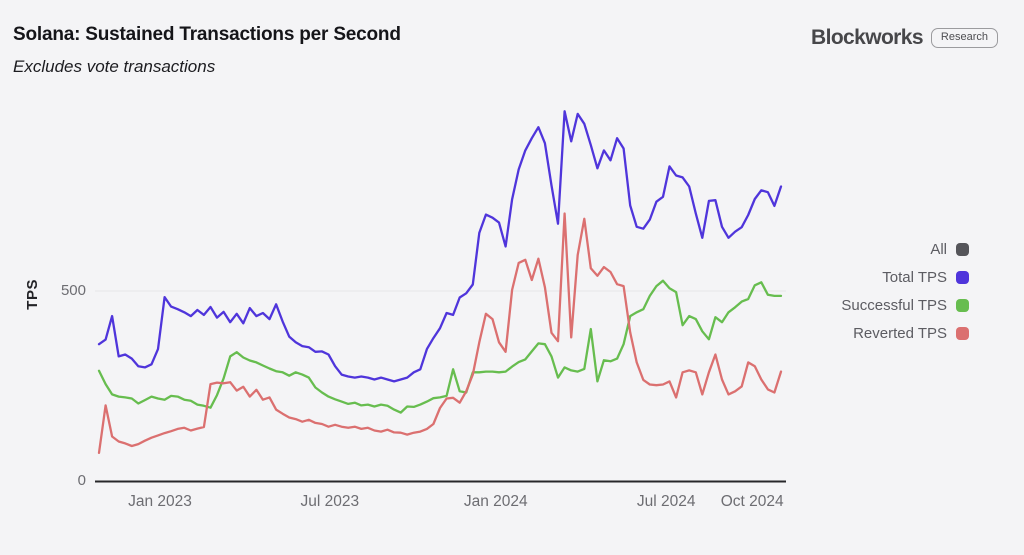 Image resolution: width=1024 pixels, height=555 pixels. What do you see at coordinates (894, 305) in the screenshot?
I see `legend-label: Successful TPS` at bounding box center [894, 305].